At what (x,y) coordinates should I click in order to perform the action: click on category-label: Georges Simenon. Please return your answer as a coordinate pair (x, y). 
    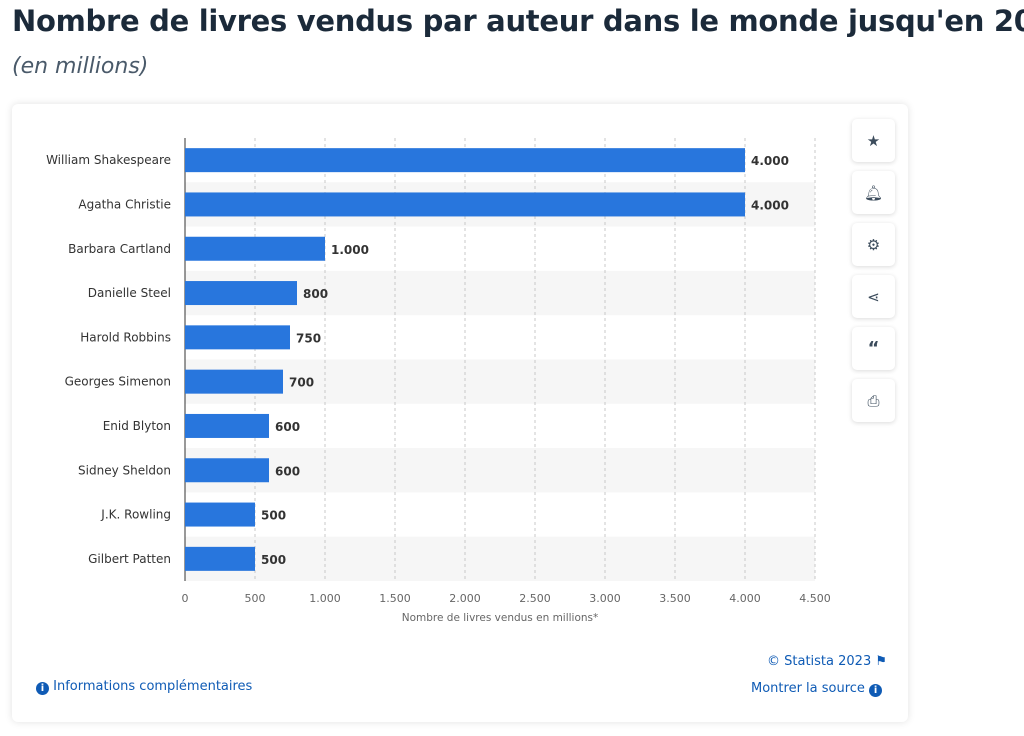
    Looking at the image, I should click on (118, 382).